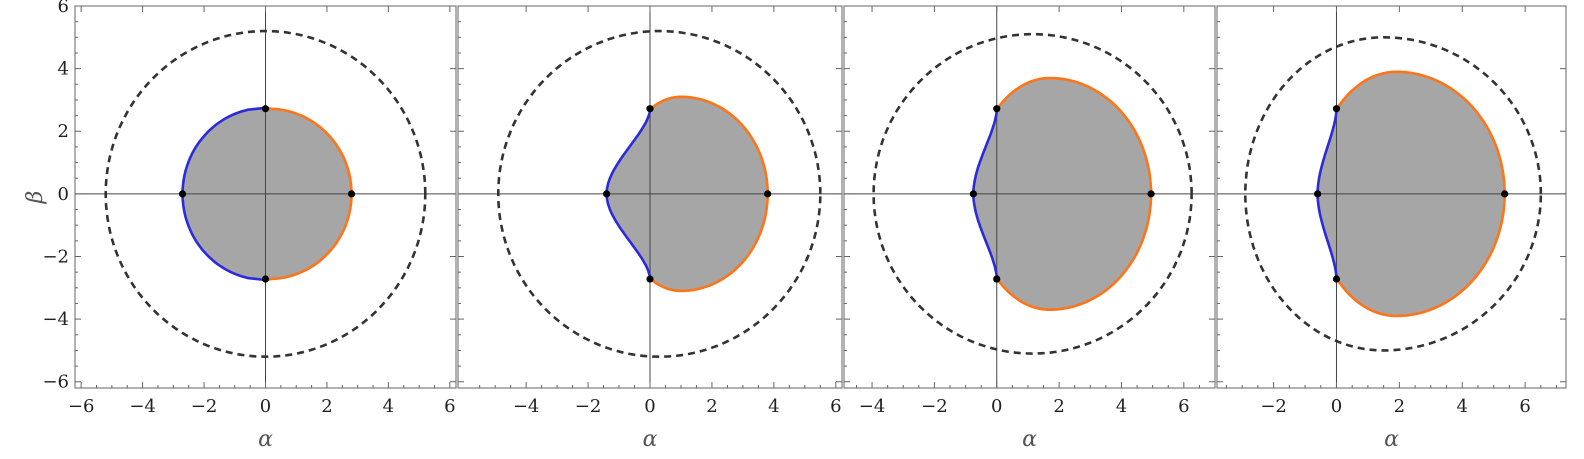 This screenshot has width=1584, height=459. What do you see at coordinates (63, 8) in the screenshot?
I see `y-tick-label: 6` at bounding box center [63, 8].